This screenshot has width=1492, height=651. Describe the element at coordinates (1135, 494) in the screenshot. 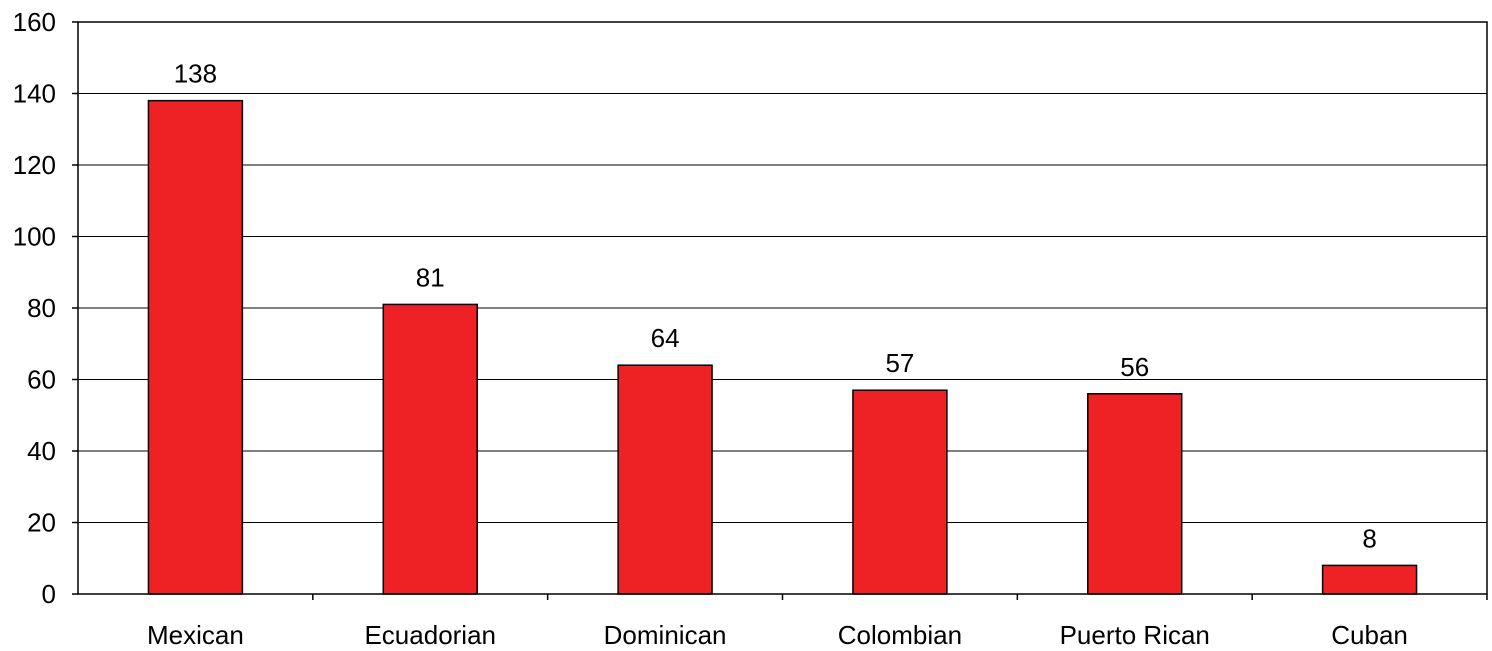

I see `bar-puerto-rican` at that location.